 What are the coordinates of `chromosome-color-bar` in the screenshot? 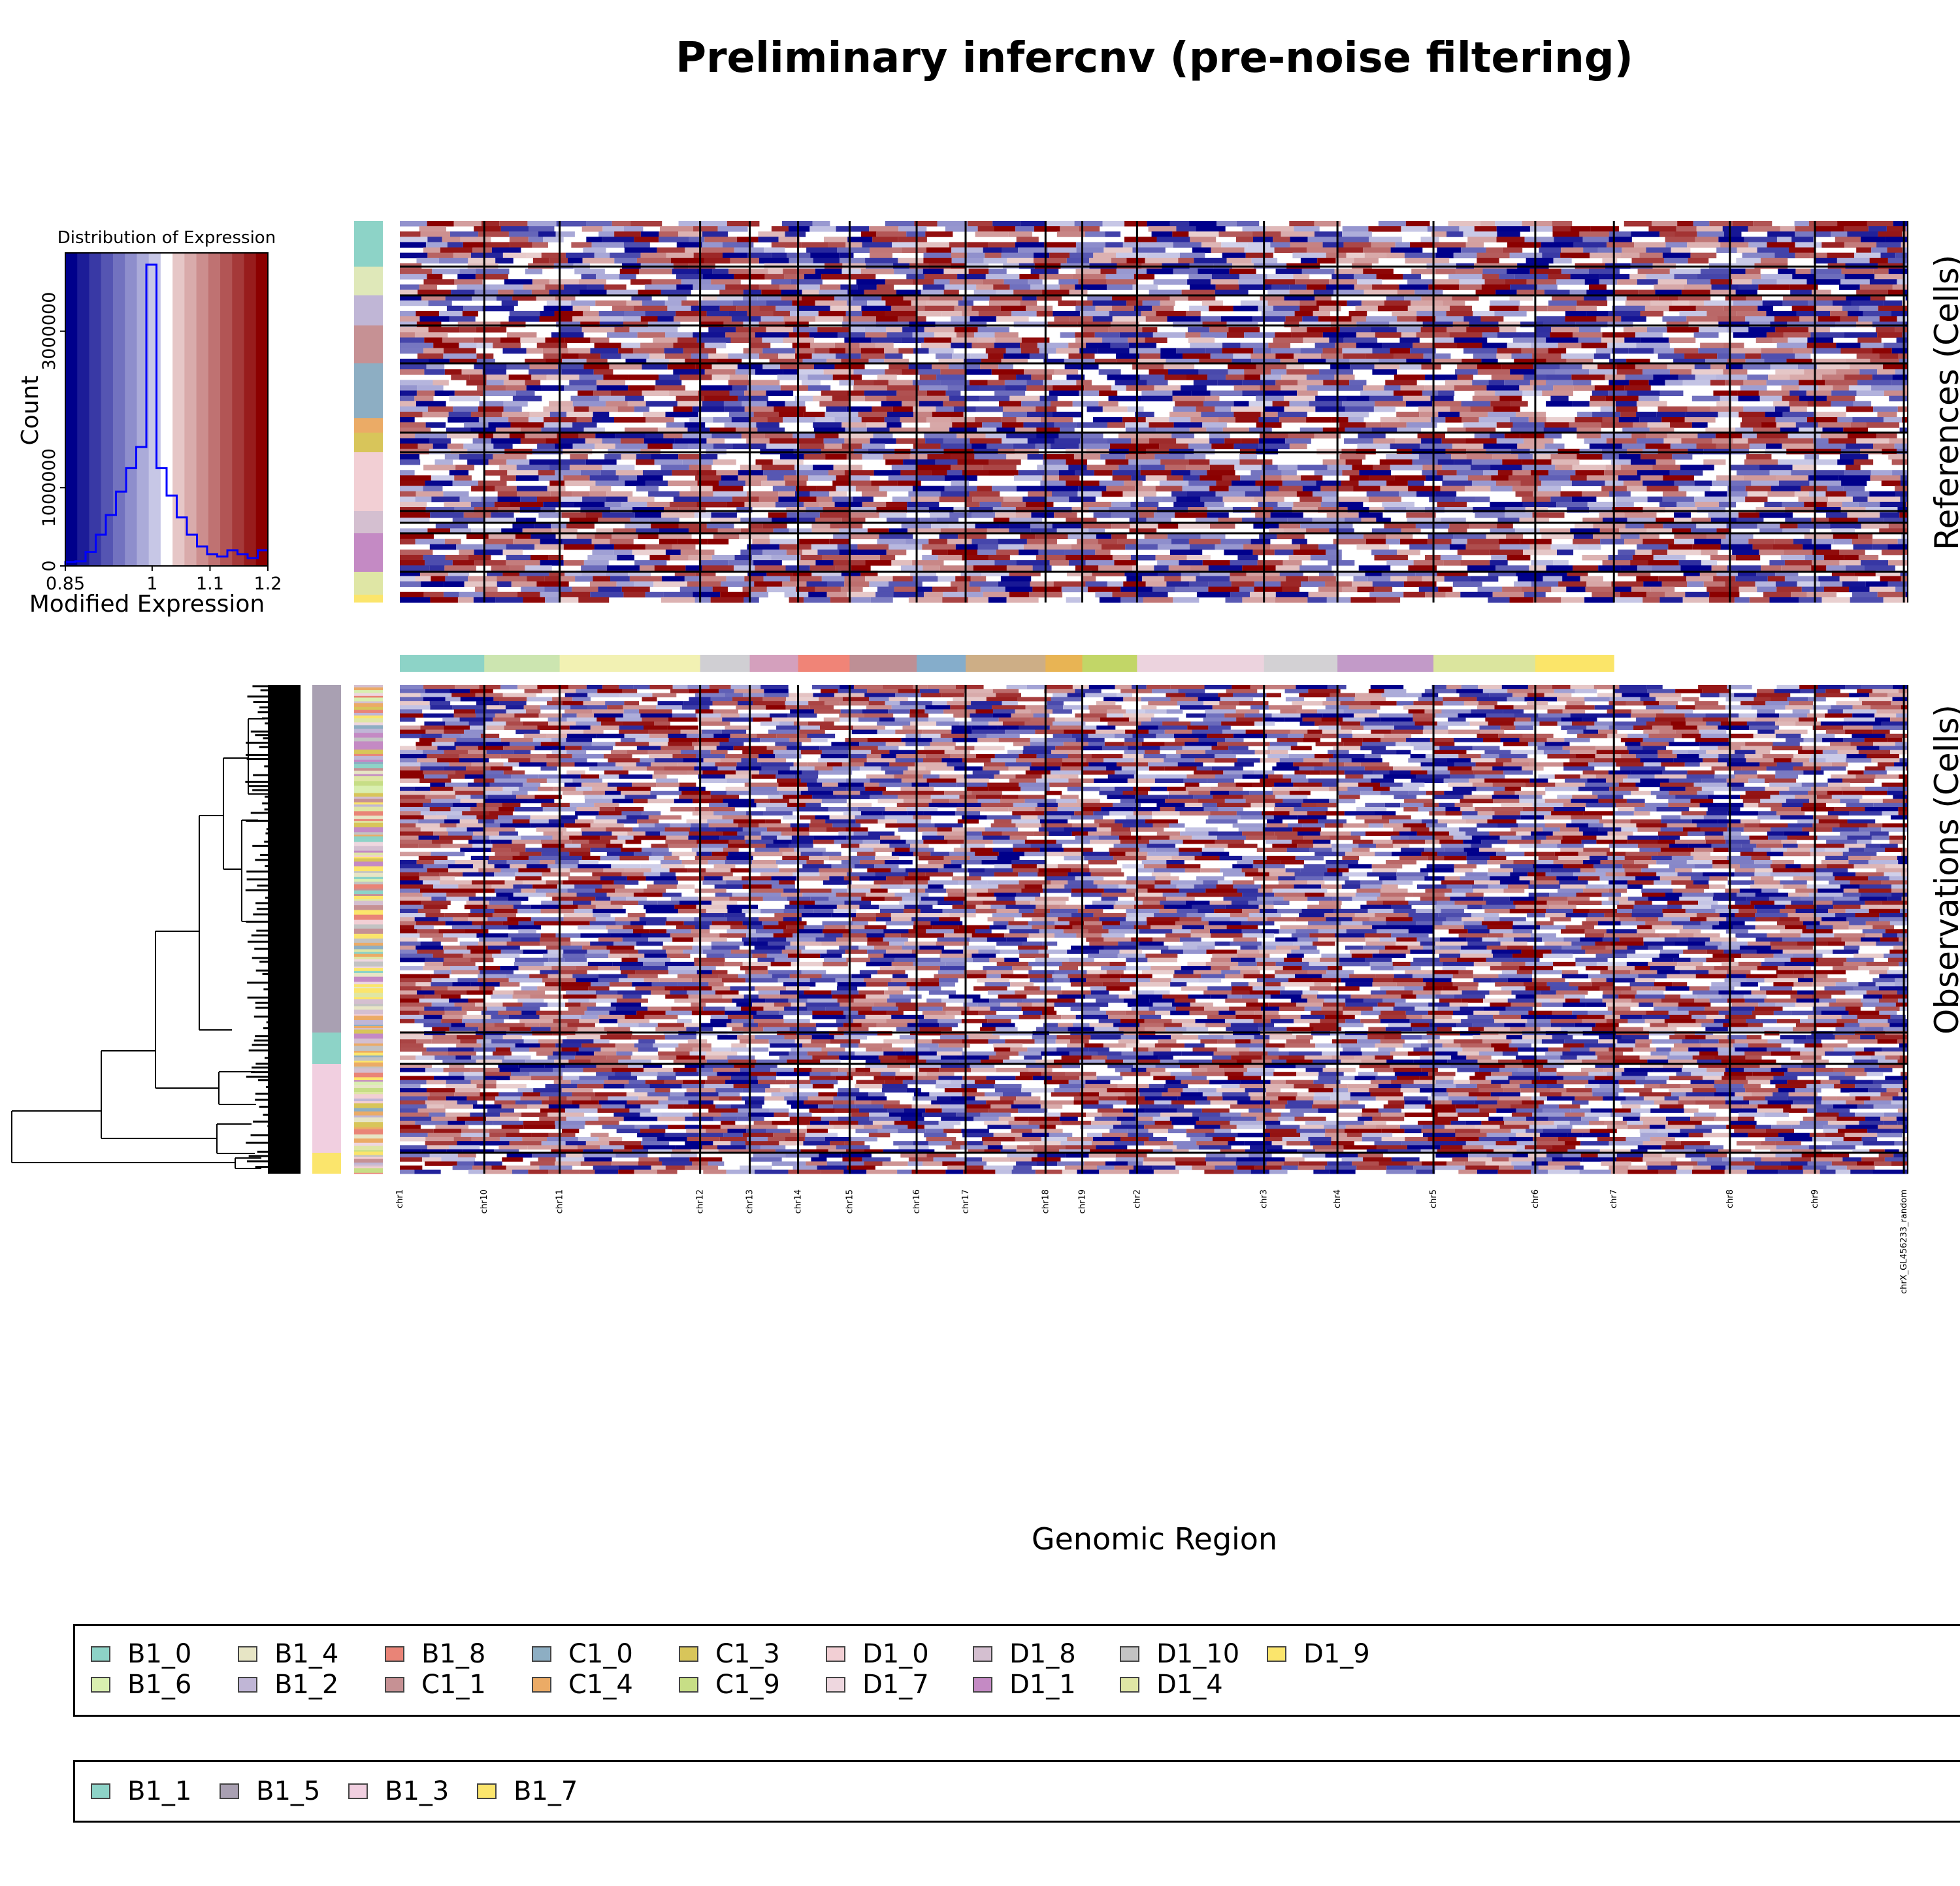 It's located at (1007, 663).